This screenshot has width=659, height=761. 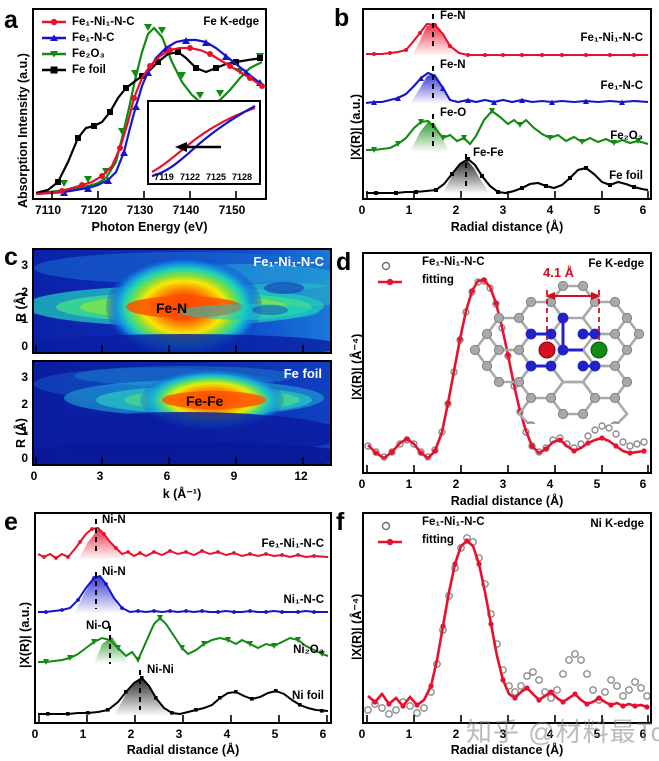 What do you see at coordinates (183, 750) in the screenshot?
I see `panel-e-xlabel: Radial distance (Å)` at bounding box center [183, 750].